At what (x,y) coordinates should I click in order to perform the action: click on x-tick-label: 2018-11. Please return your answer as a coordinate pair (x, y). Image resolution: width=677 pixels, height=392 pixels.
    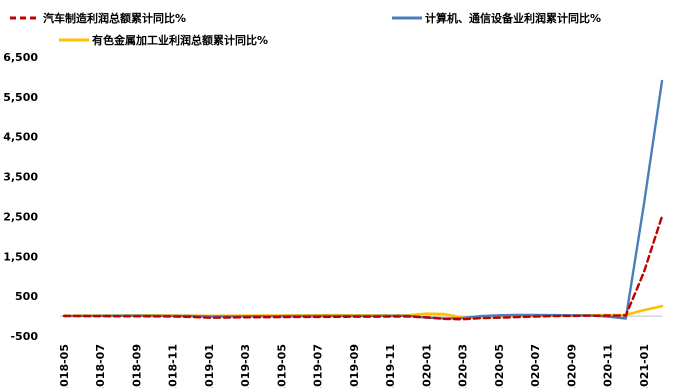
    Looking at the image, I should click on (173, 366).